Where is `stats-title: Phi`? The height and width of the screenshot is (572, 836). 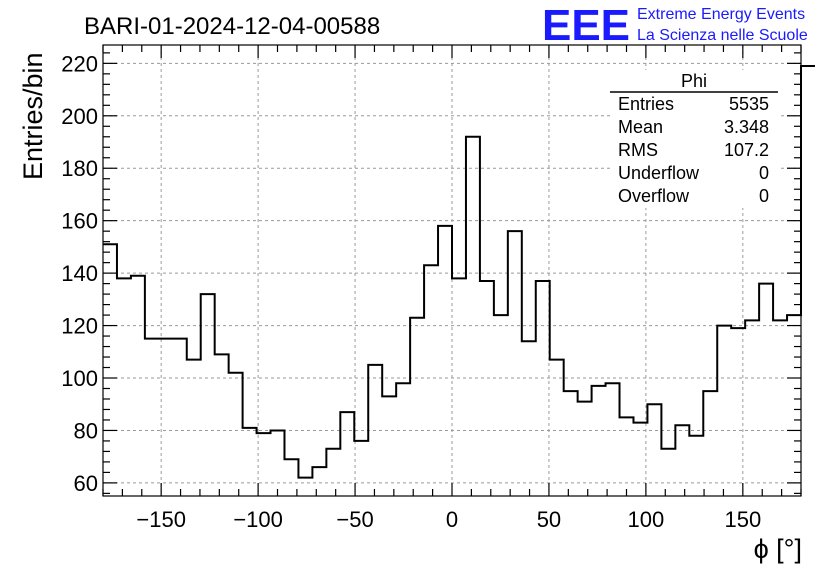
stats-title: Phi is located at coordinates (694, 81).